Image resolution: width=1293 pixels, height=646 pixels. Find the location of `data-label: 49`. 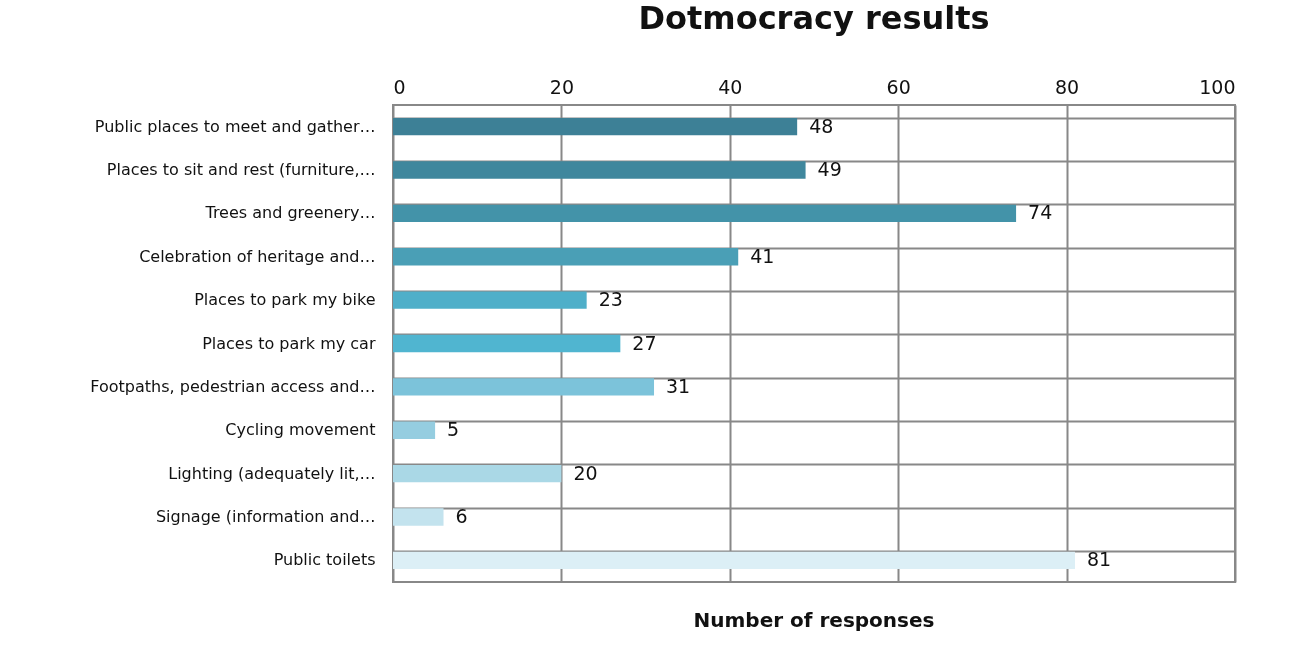

data-label: 49 is located at coordinates (829, 169).